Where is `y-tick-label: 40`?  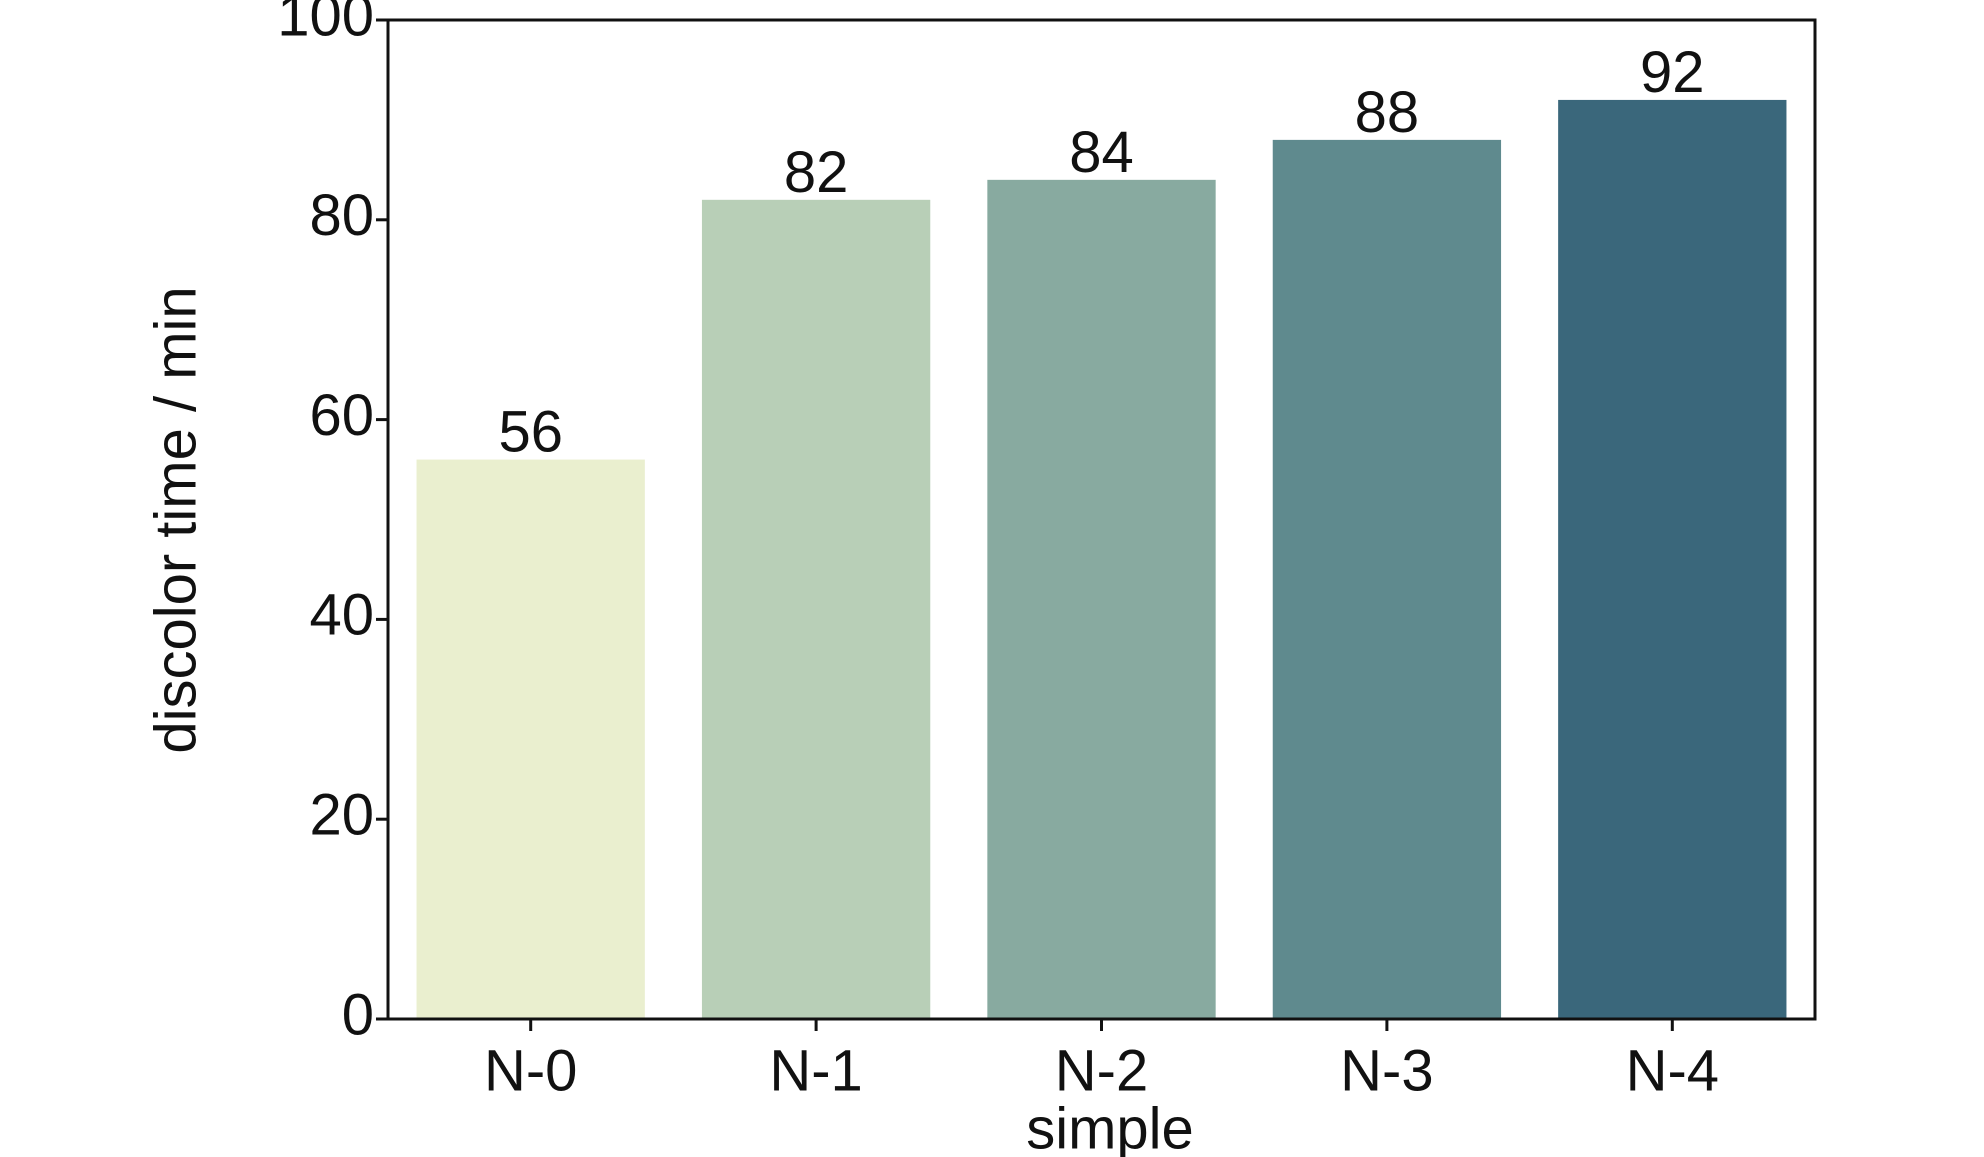
y-tick-label: 40 is located at coordinates (341, 615).